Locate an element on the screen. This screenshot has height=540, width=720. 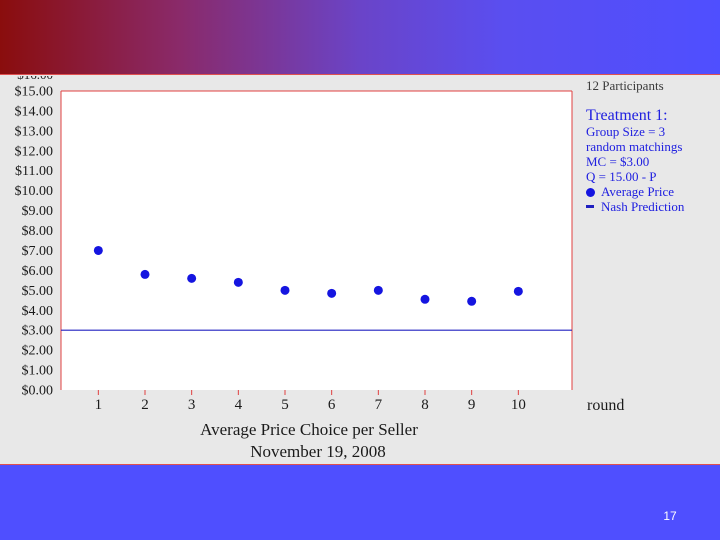
y-tick-label: $5.00 is located at coordinates (38, 291).